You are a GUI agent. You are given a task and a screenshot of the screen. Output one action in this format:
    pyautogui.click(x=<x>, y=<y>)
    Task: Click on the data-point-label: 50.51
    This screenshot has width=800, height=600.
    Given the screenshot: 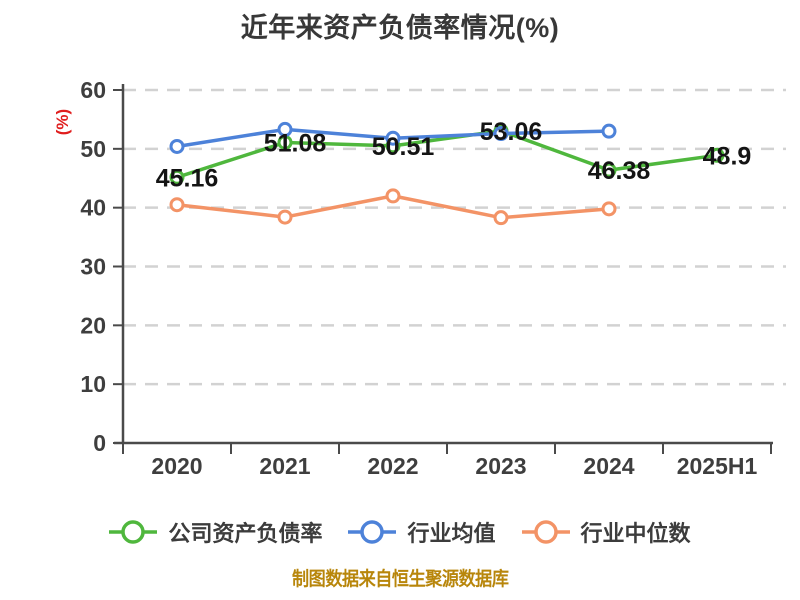 What is the action you would take?
    pyautogui.click(x=403, y=147)
    